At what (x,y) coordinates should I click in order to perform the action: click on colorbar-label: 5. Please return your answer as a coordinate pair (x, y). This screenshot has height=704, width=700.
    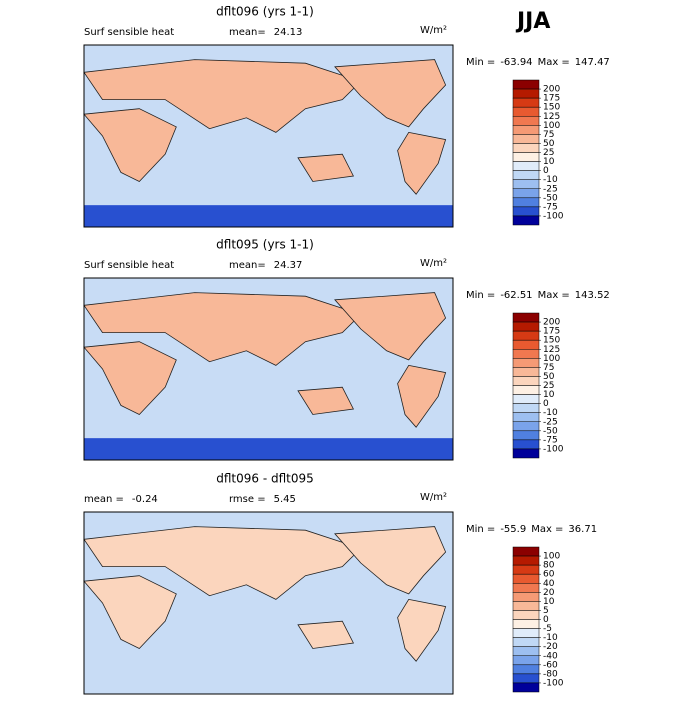
    Looking at the image, I should click on (546, 611).